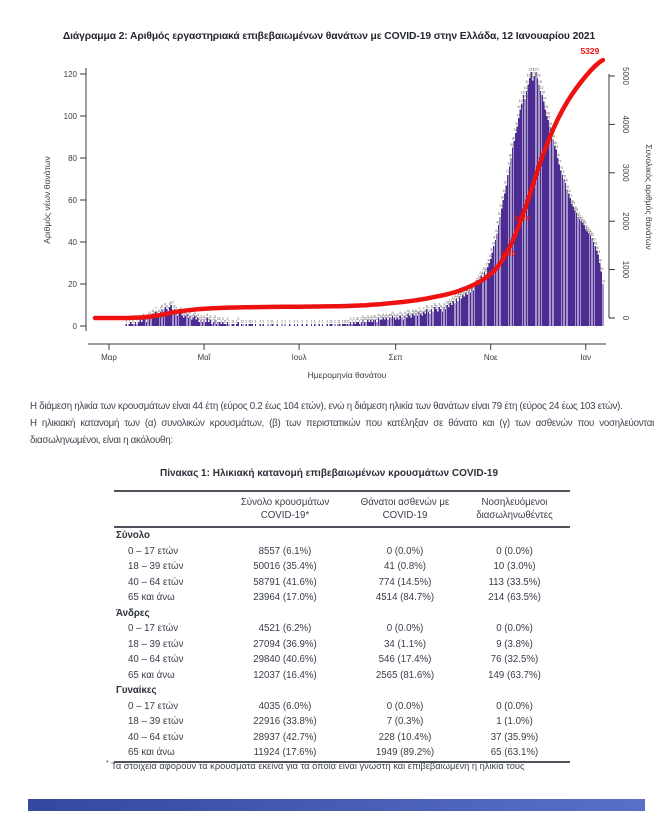  Describe the element at coordinates (625, 221) in the screenshot. I see `svg-text: 2000` at that location.